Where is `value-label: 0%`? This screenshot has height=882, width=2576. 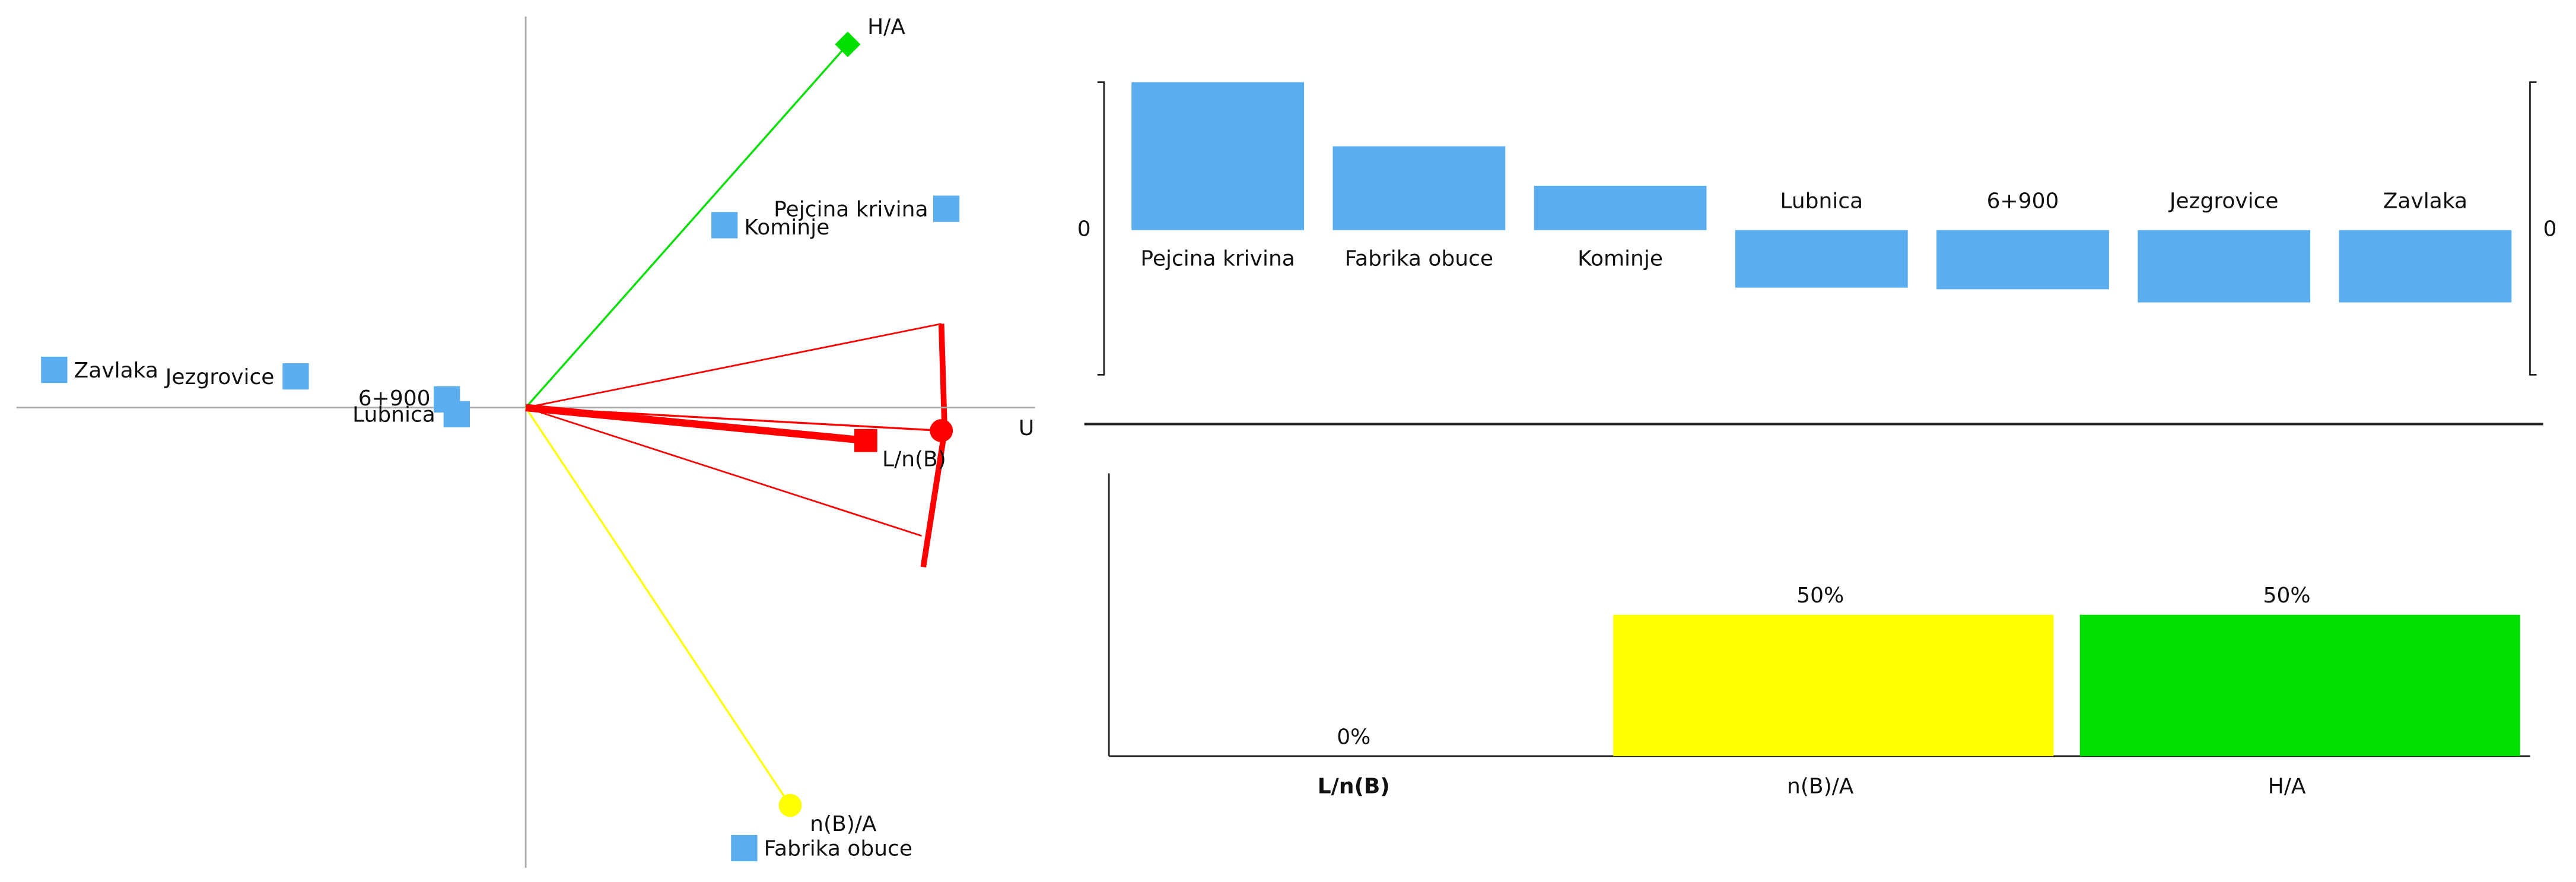
value-label: 0% is located at coordinates (1353, 737).